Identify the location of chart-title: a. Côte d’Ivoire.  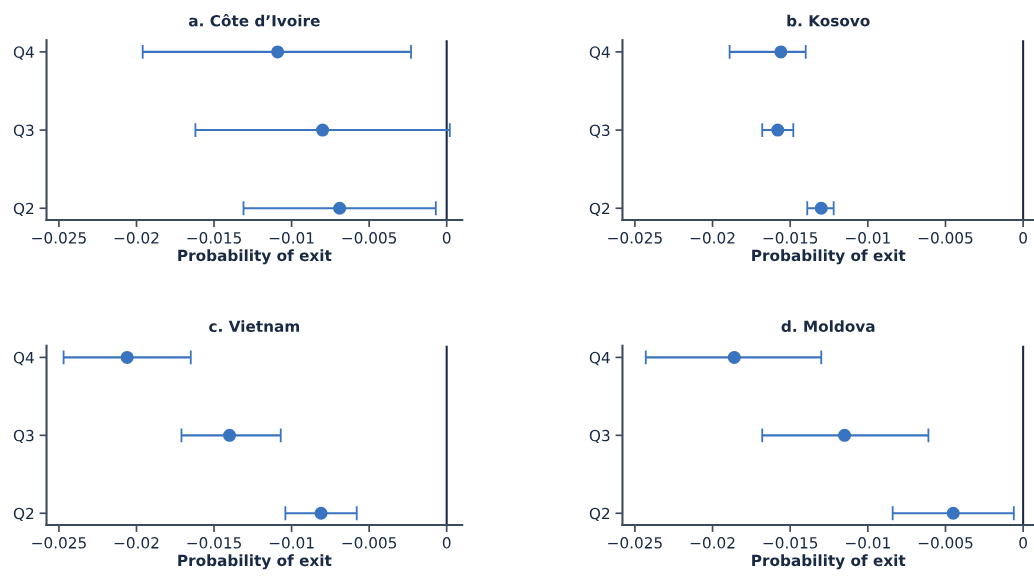
(254, 20).